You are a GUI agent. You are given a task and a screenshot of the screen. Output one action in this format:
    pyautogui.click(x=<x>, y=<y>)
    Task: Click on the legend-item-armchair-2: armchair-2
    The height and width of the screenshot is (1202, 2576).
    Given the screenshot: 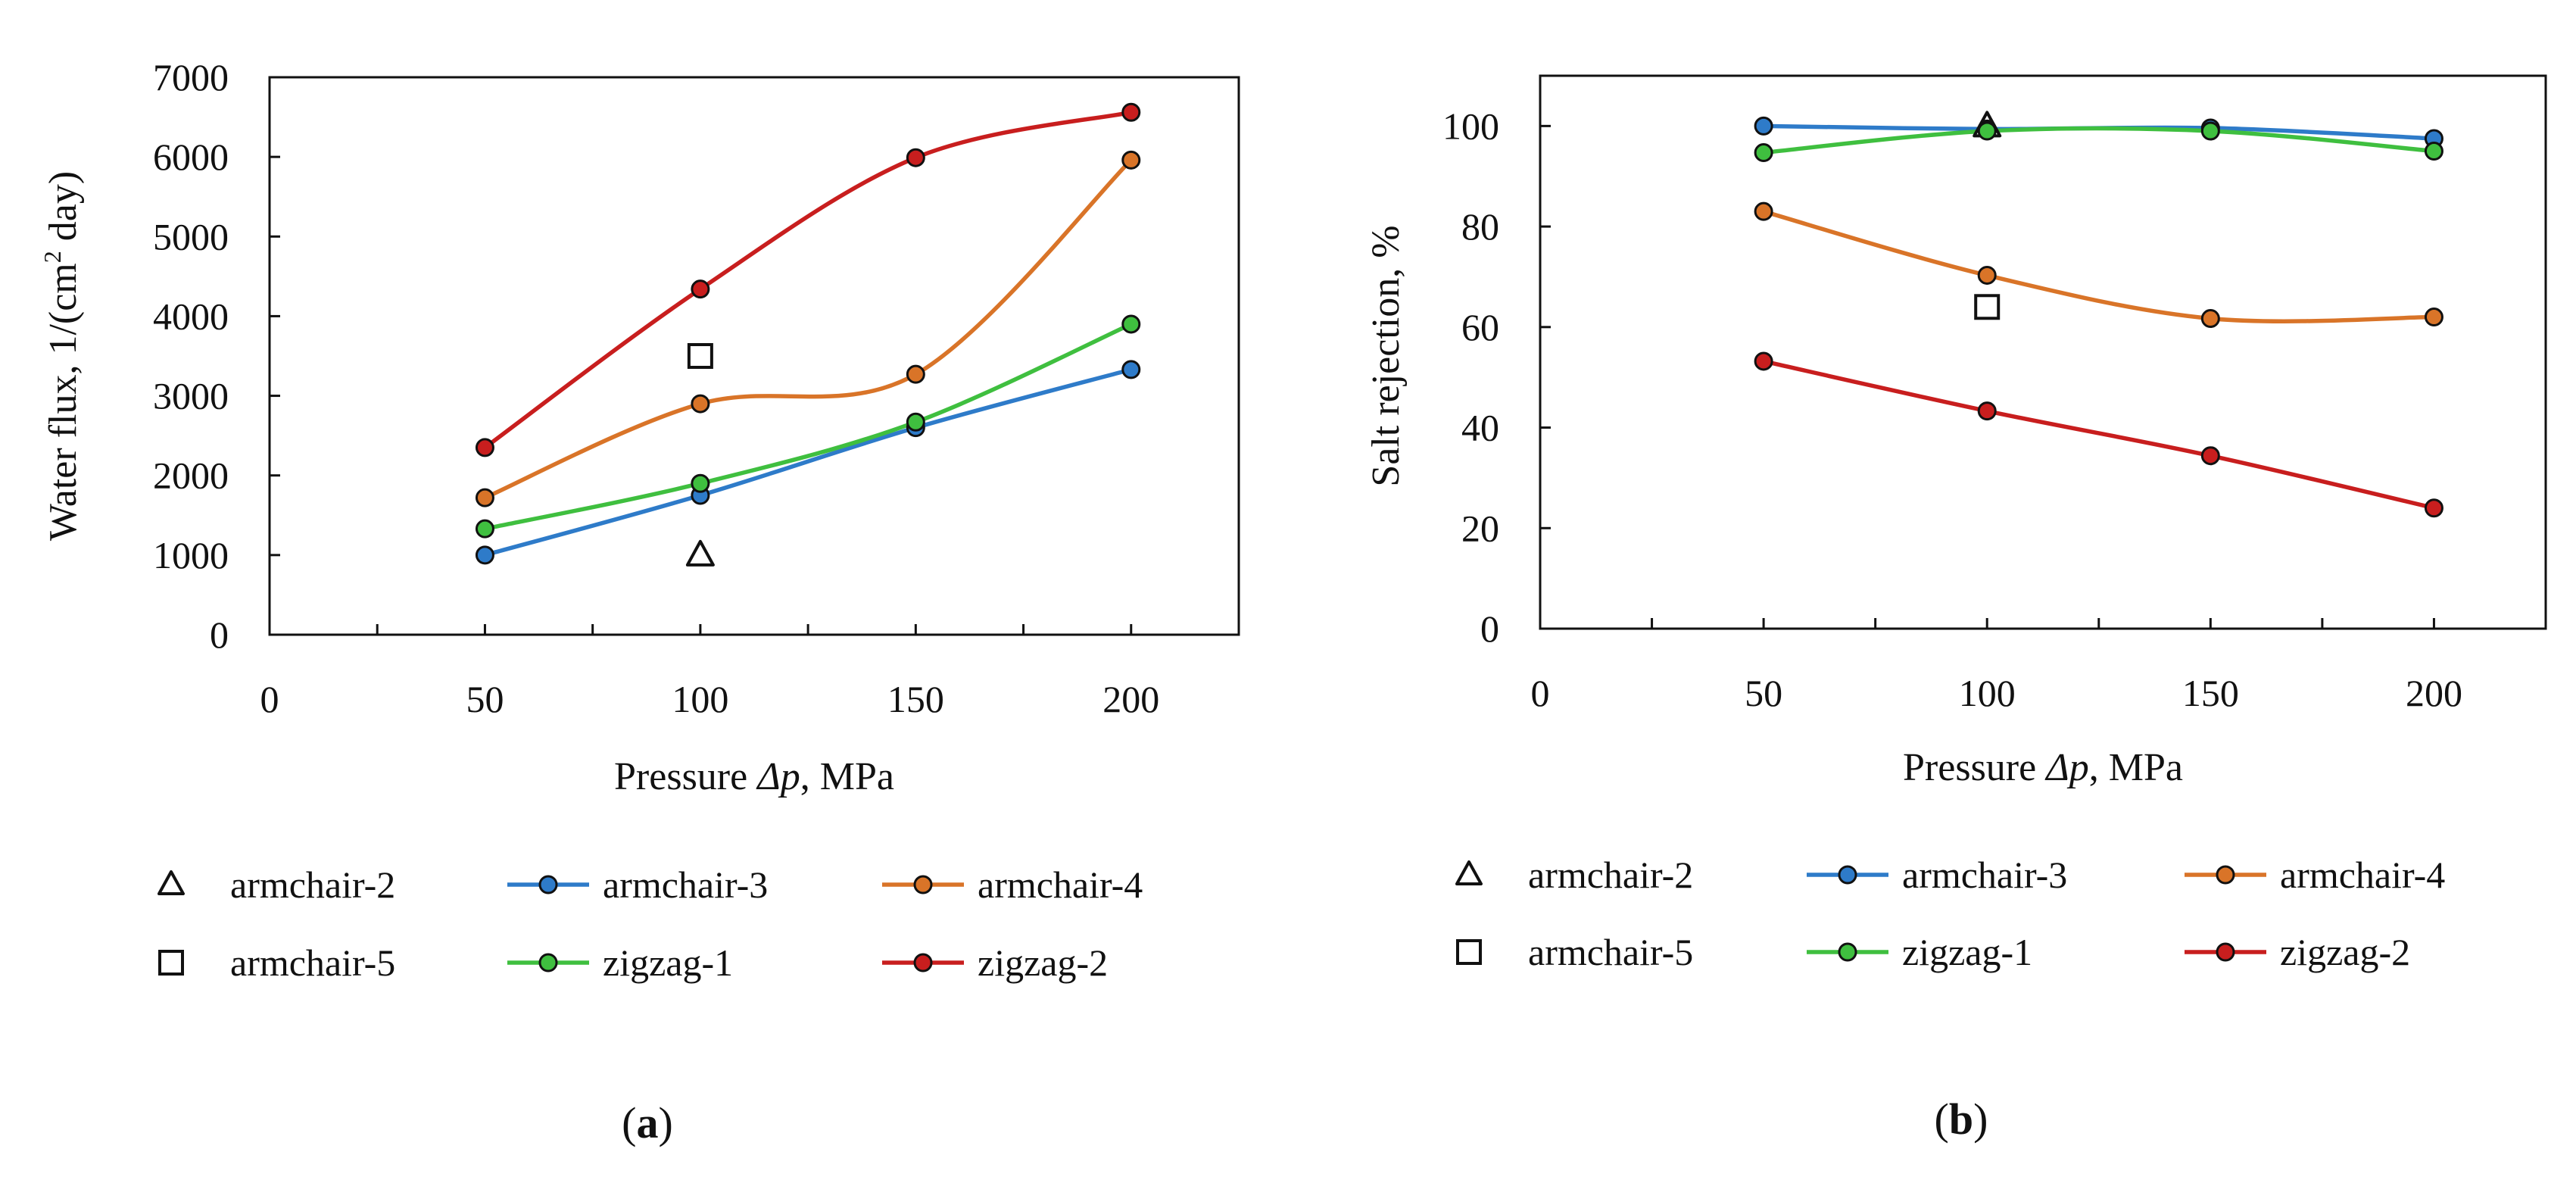 What is the action you would take?
    pyautogui.click(x=1574, y=875)
    